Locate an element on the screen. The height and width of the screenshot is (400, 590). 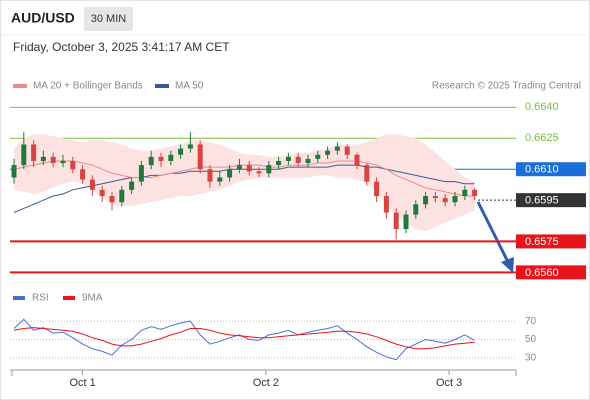
timeframe: 30 MIN is located at coordinates (109, 19).